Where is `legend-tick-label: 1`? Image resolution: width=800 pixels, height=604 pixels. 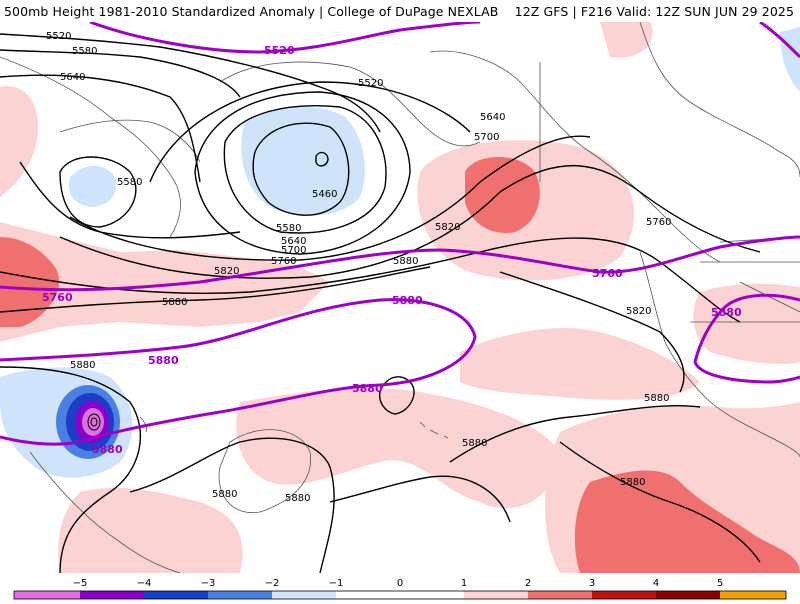 legend-tick-label: 1 is located at coordinates (464, 583).